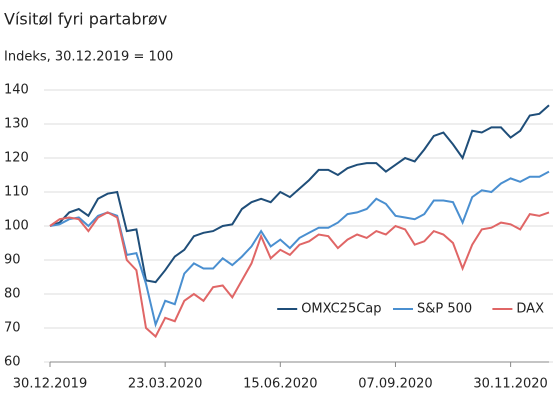 The width and height of the screenshot is (553, 400). I want to click on y-tick-label: 120, so click(16, 158).